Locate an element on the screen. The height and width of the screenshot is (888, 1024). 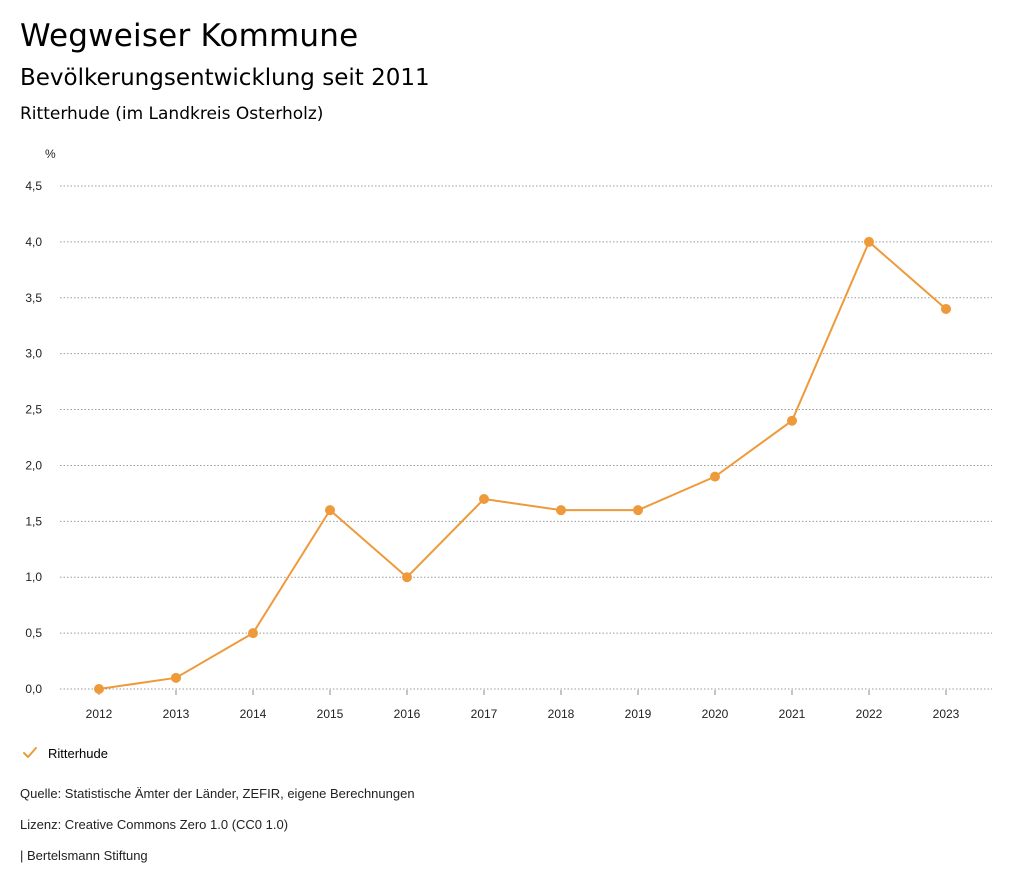
x-tick-label: 2023 is located at coordinates (946, 714).